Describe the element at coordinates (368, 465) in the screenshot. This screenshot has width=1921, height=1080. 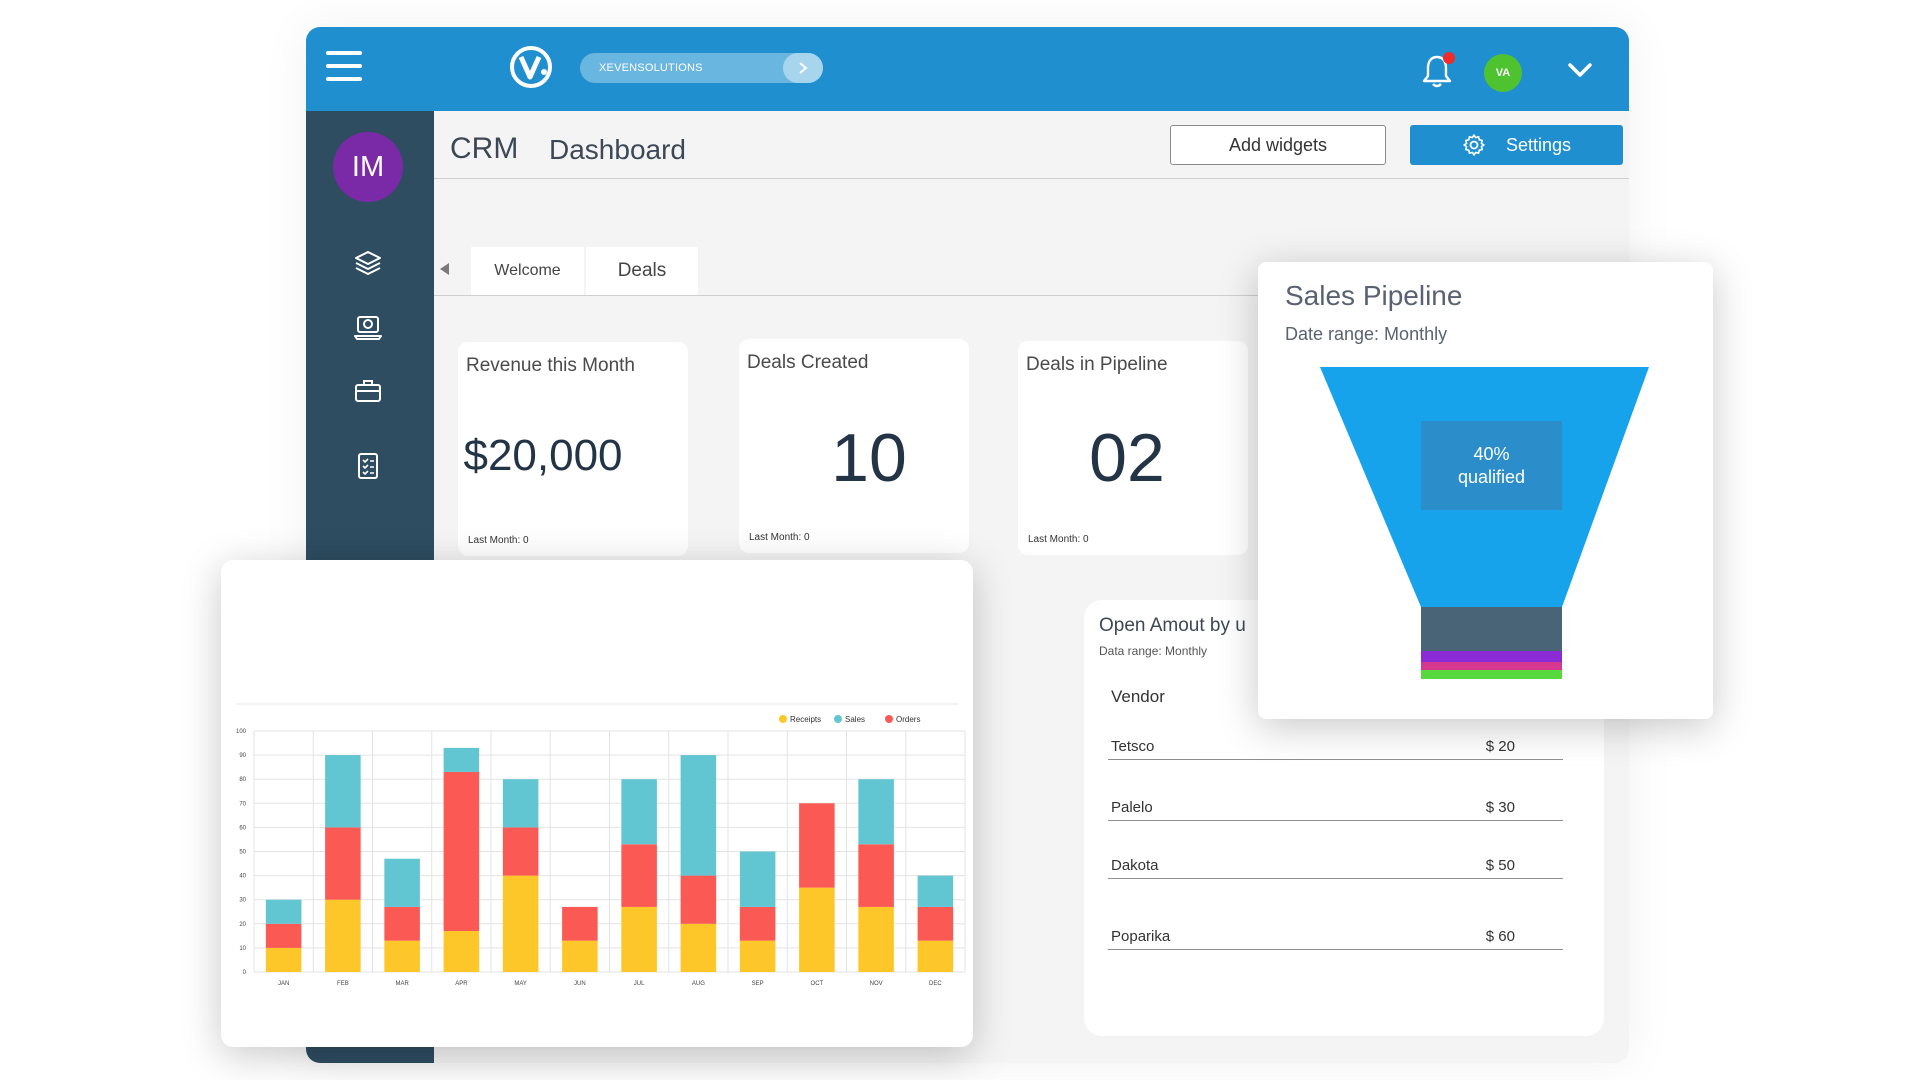
I see `clipboard-checklist-icon` at that location.